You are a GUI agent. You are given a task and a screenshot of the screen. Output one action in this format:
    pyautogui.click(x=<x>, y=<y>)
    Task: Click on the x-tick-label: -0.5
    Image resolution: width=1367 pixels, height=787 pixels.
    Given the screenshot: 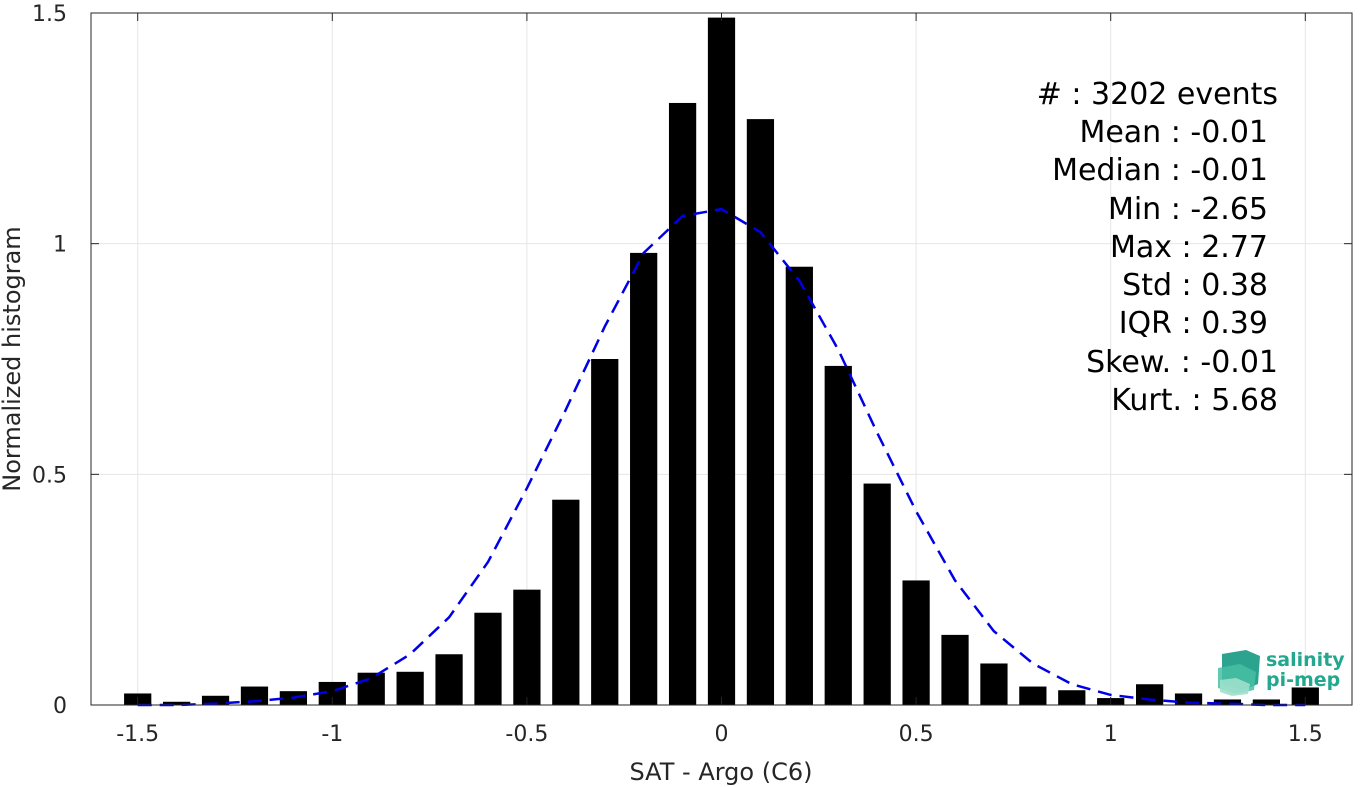 What is the action you would take?
    pyautogui.click(x=526, y=734)
    